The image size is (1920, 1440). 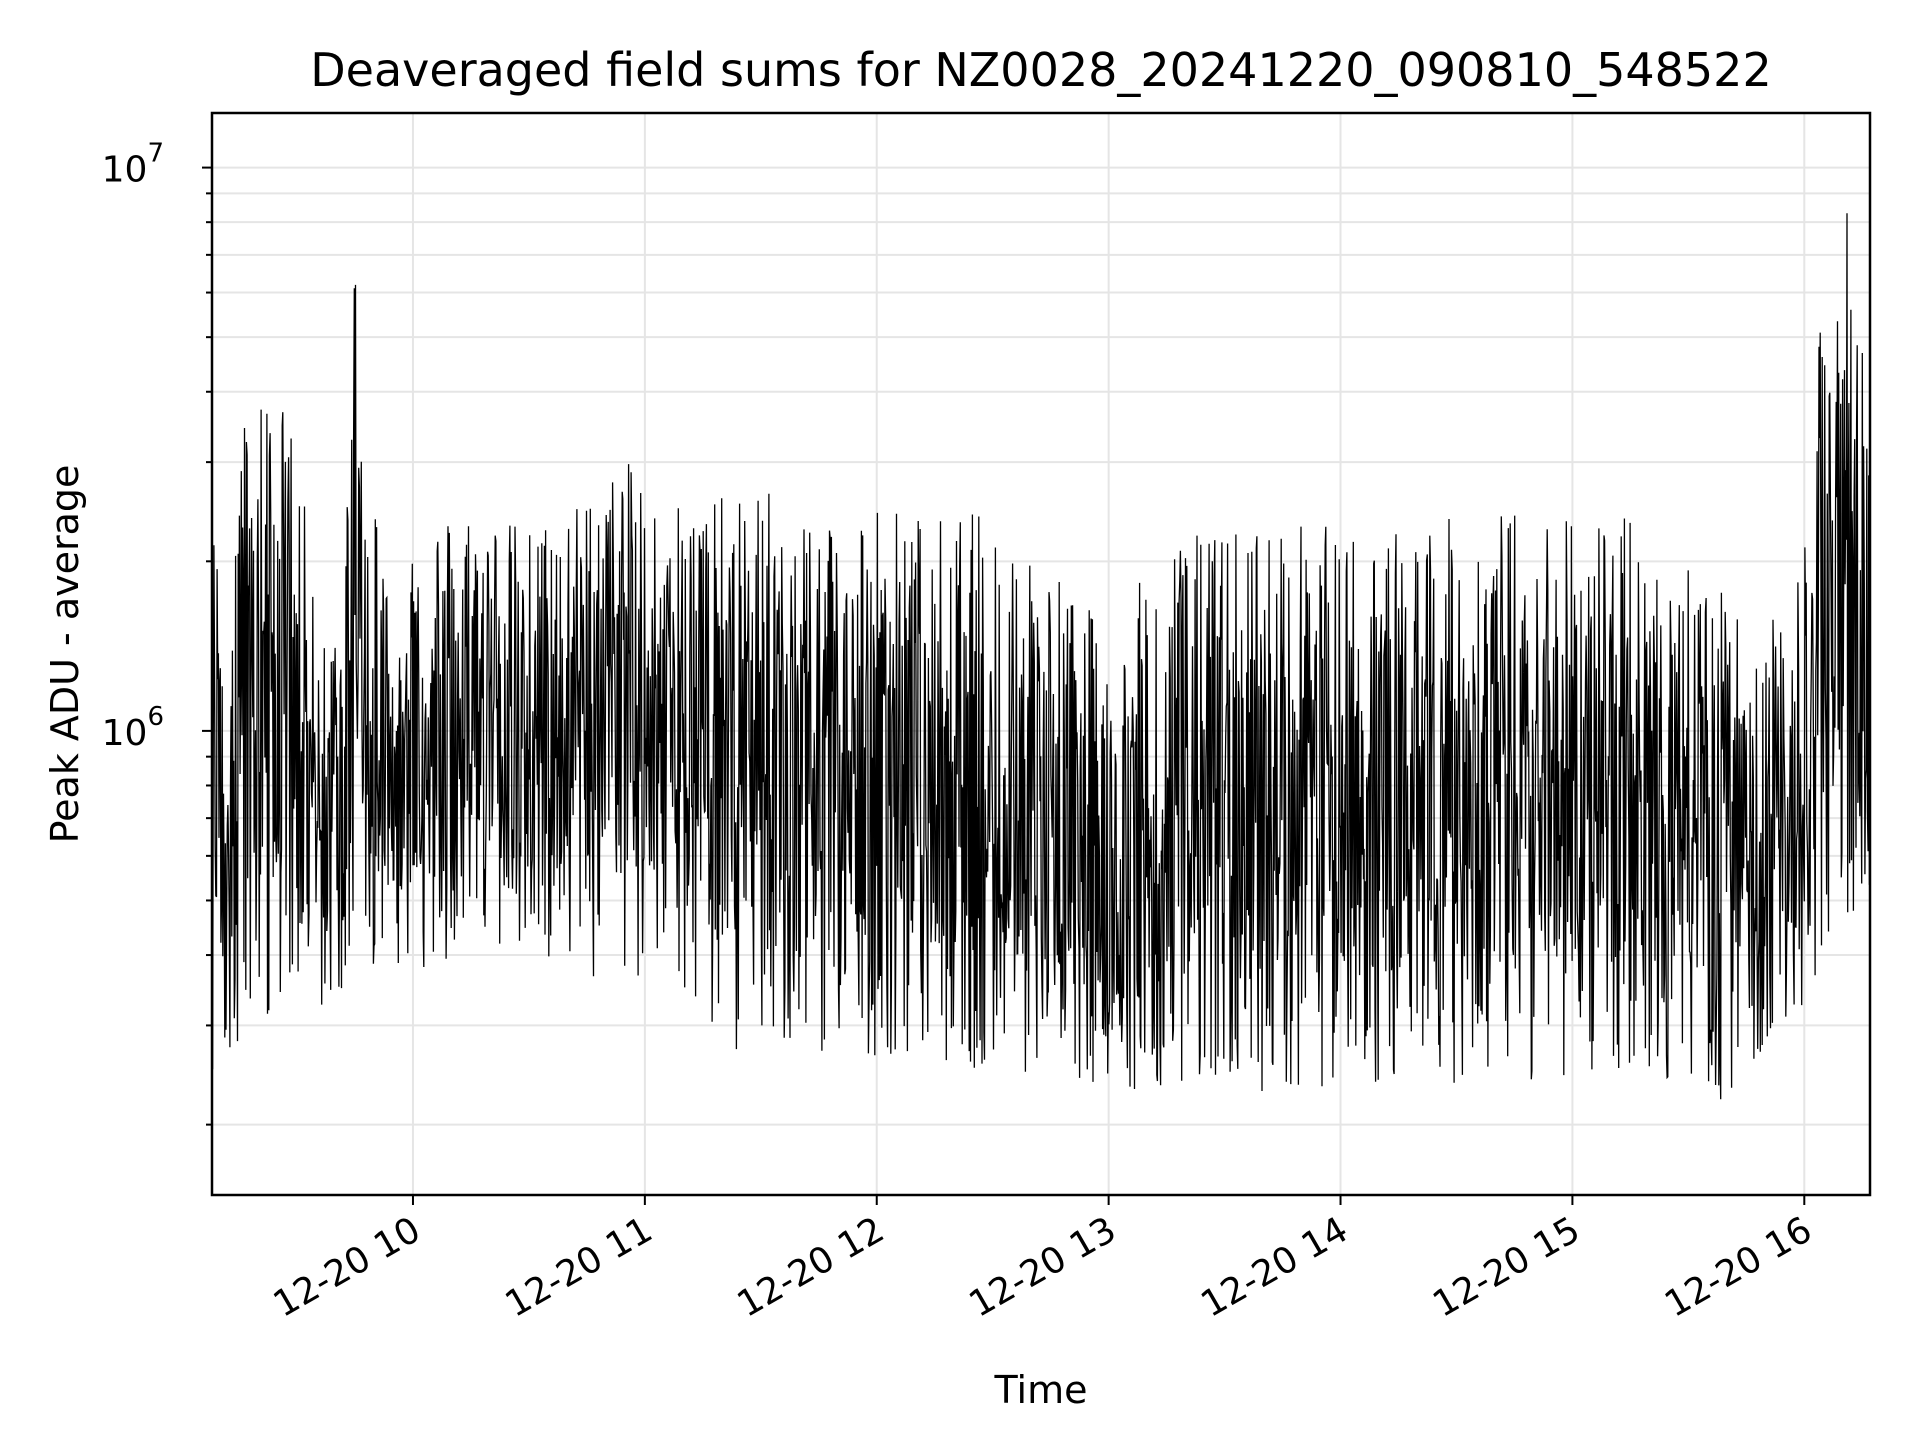 I want to click on y-axis-label: Peak ADU - average, so click(x=65, y=654).